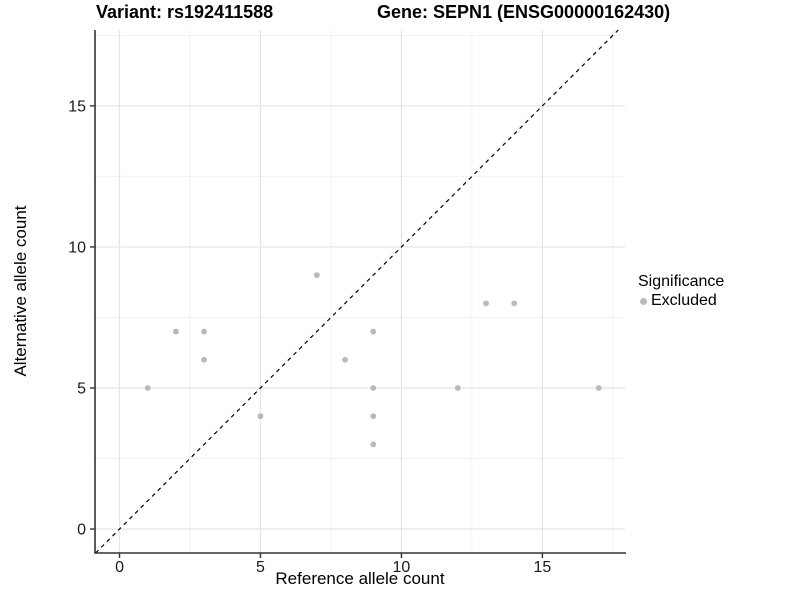 The image size is (800, 600). I want to click on legend: Significance Excluded, so click(681, 291).